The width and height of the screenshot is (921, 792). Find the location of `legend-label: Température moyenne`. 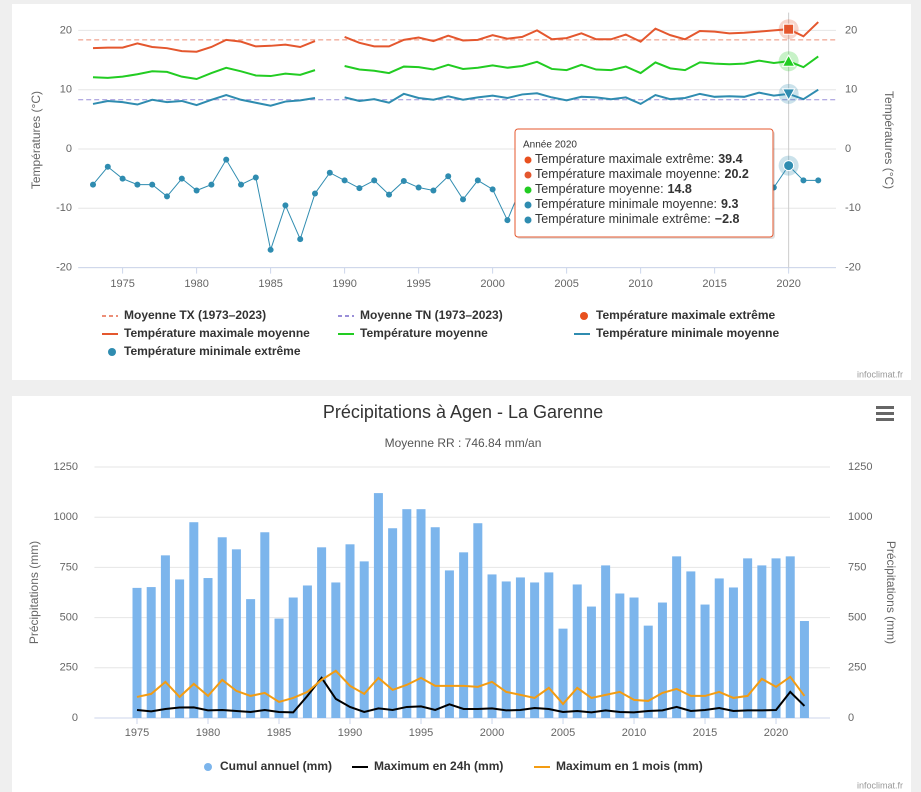

legend-label: Température moyenne is located at coordinates (424, 333).